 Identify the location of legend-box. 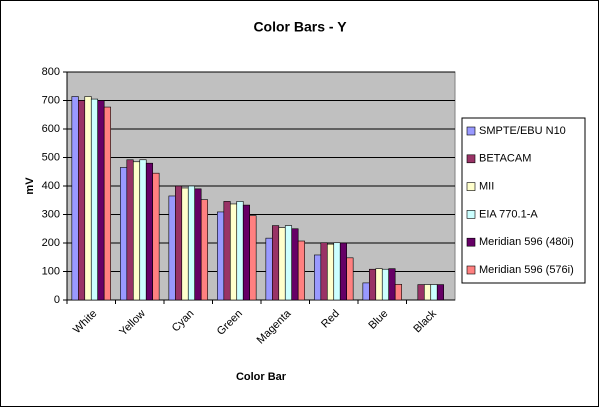
(523, 200).